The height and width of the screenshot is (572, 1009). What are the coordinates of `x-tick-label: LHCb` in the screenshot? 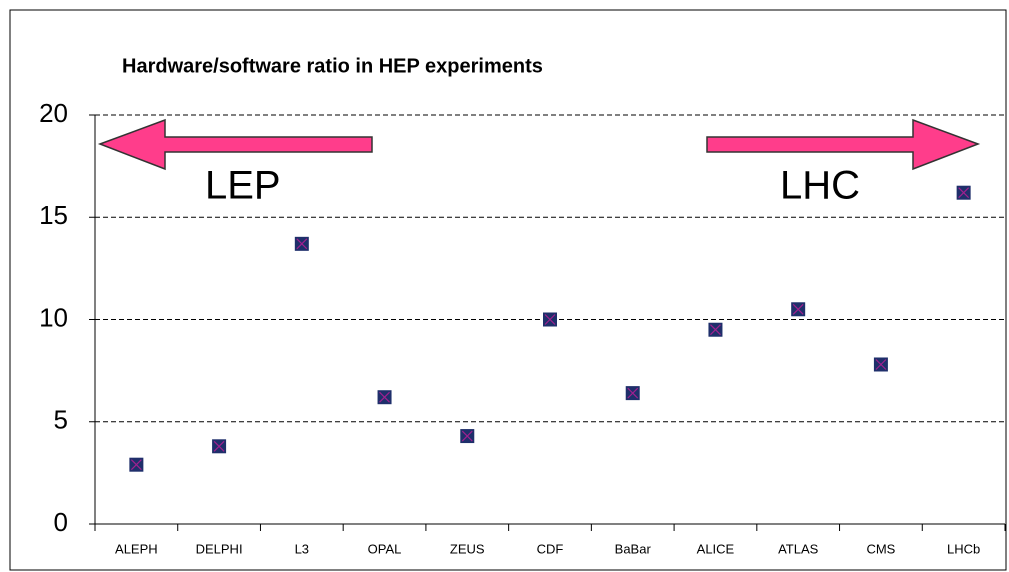 It's located at (963, 548).